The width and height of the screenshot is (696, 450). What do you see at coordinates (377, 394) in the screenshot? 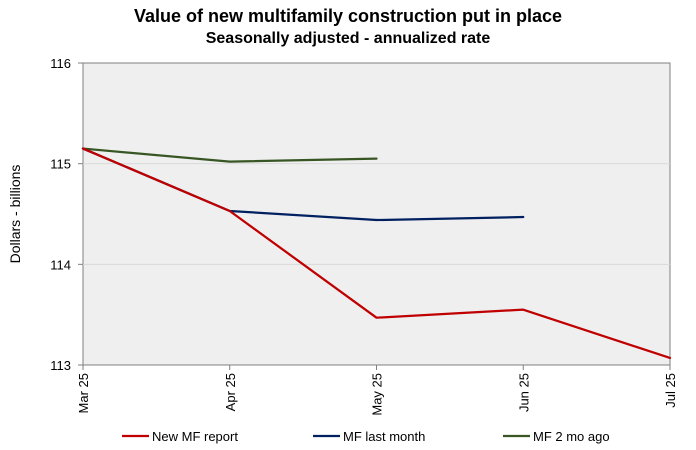
I see `x-tick-label: May 25` at bounding box center [377, 394].